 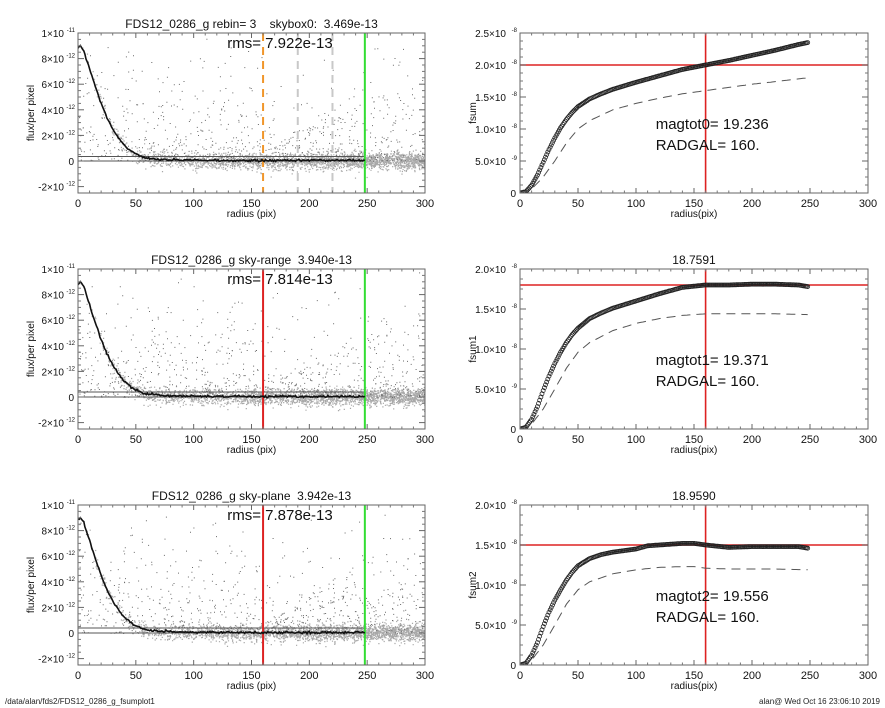 What do you see at coordinates (819, 701) in the screenshot?
I see `timestamp-label: alan@ Wed Oct 16 23:06:10 2019` at bounding box center [819, 701].